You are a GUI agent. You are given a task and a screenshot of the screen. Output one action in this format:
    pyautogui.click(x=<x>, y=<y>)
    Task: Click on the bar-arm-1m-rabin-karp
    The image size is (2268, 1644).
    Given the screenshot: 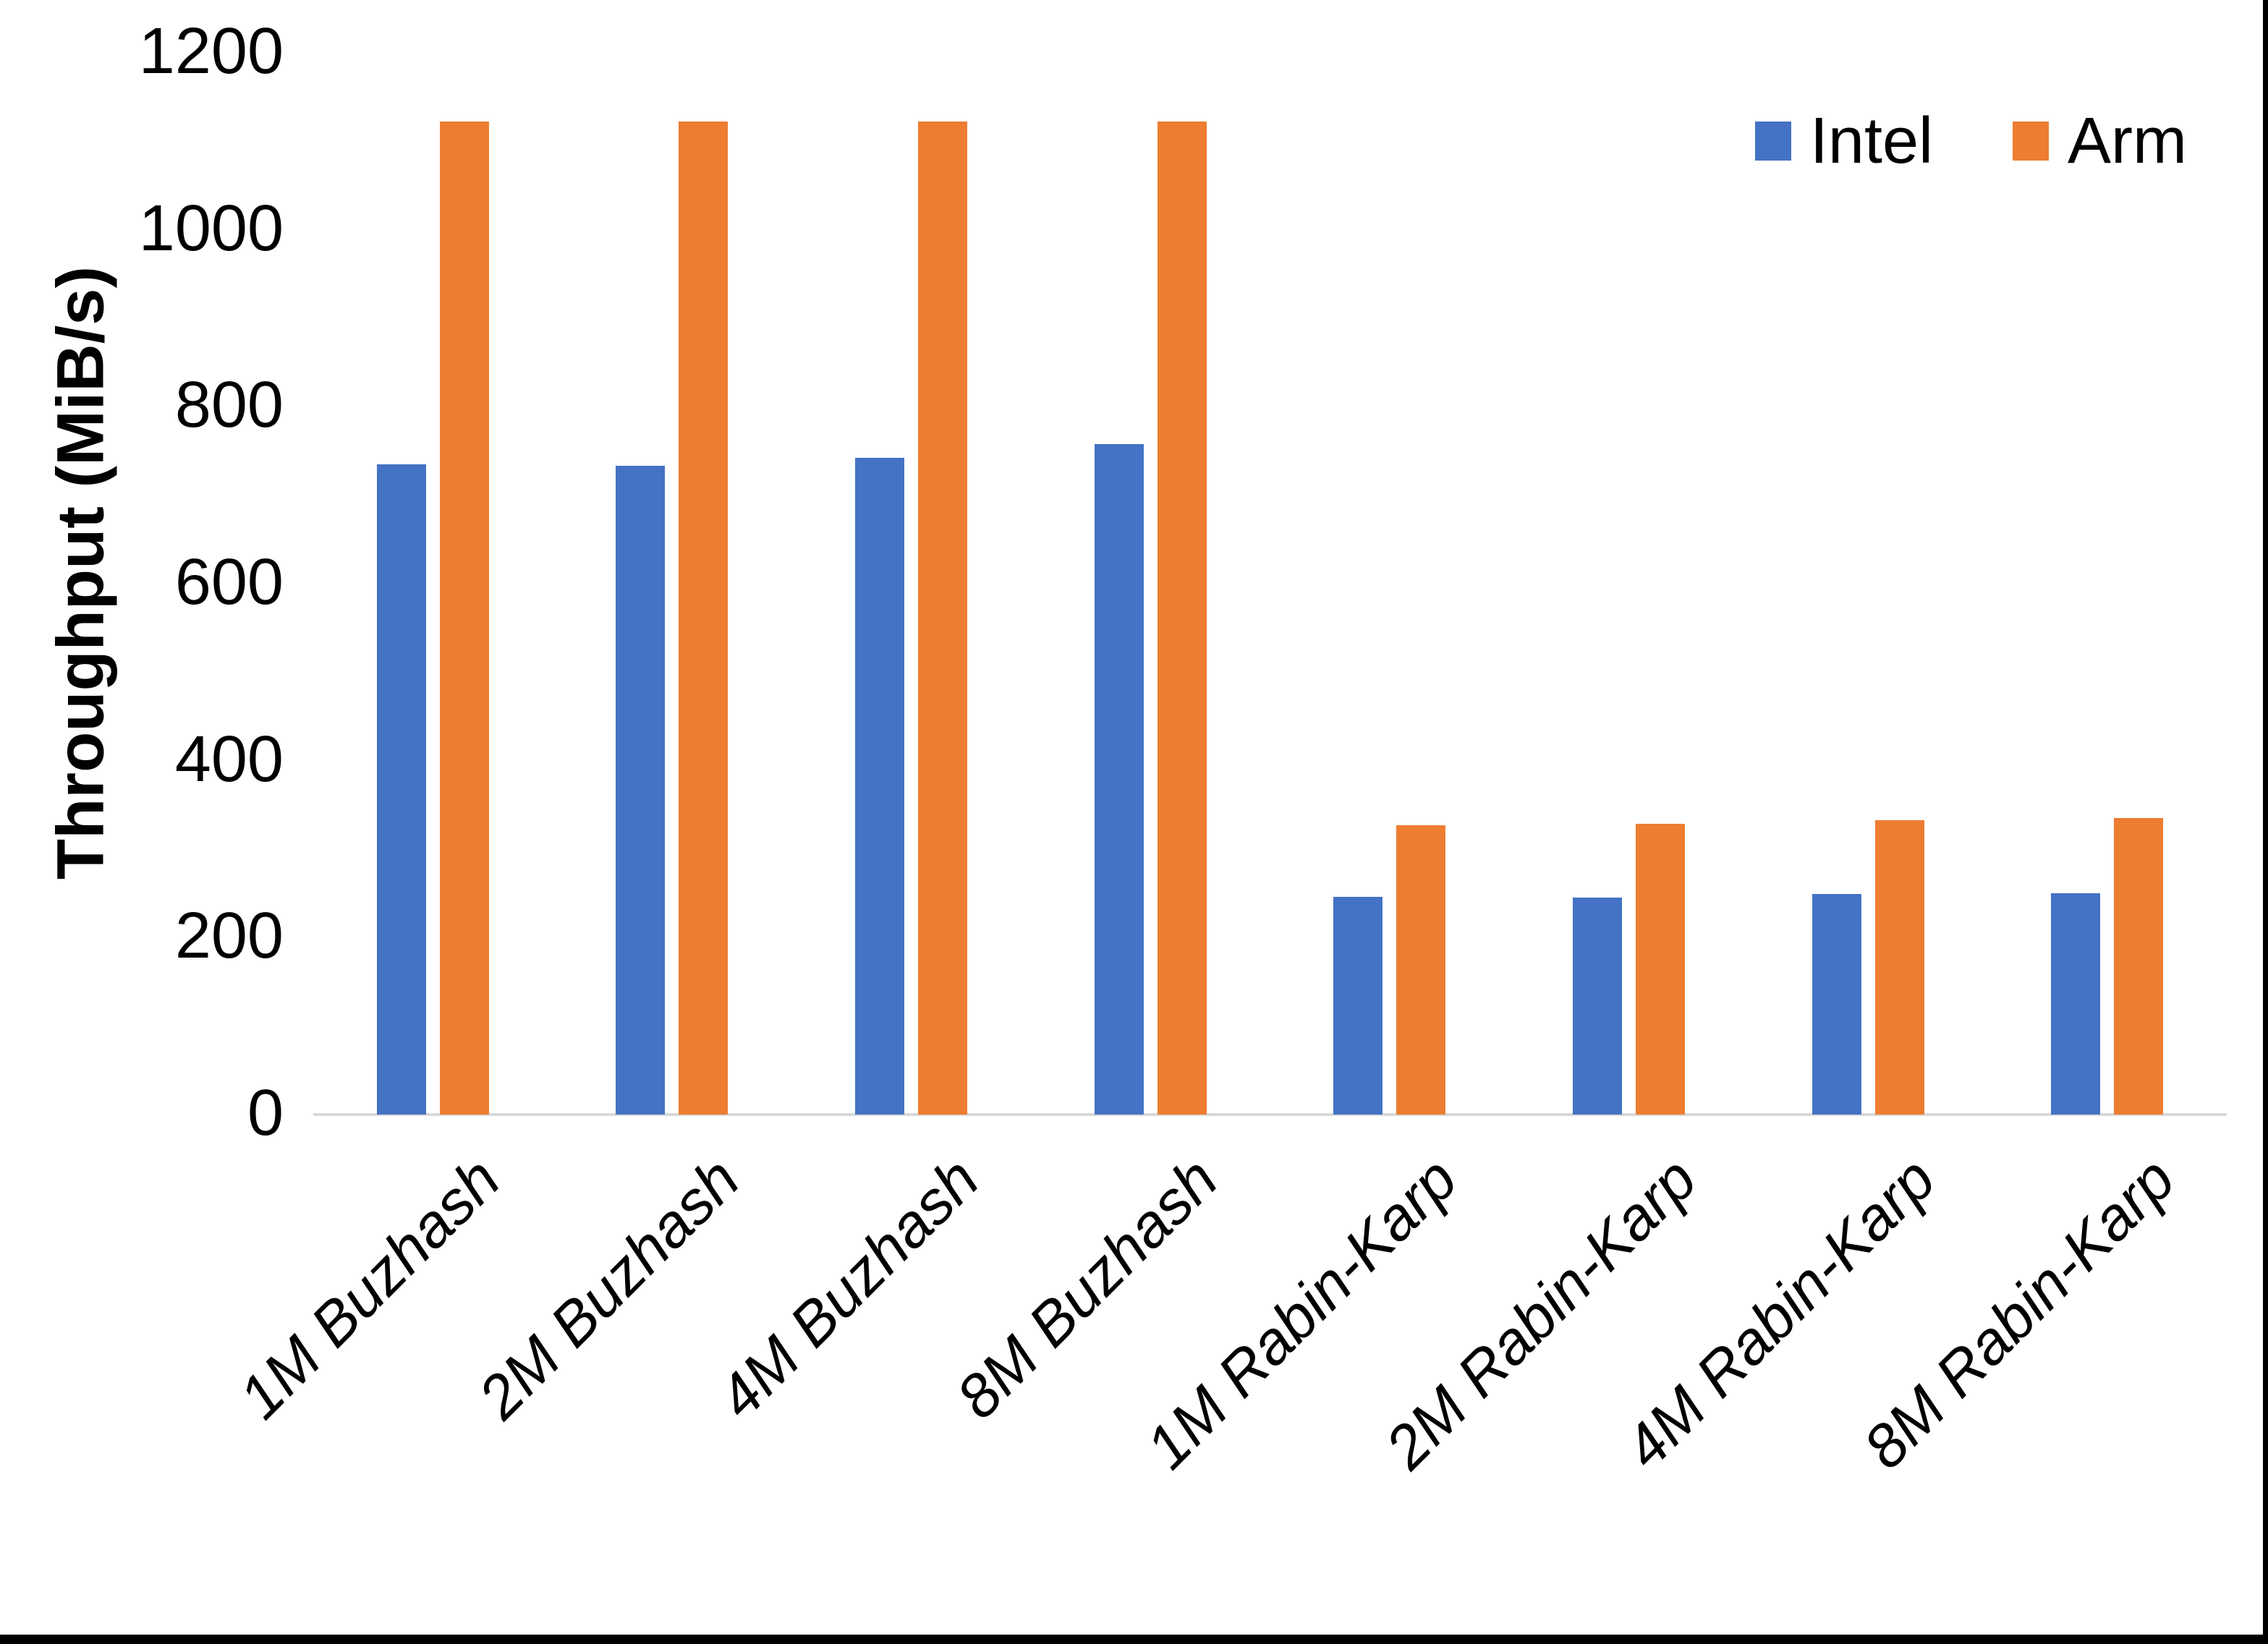 What is the action you would take?
    pyautogui.click(x=1421, y=970)
    